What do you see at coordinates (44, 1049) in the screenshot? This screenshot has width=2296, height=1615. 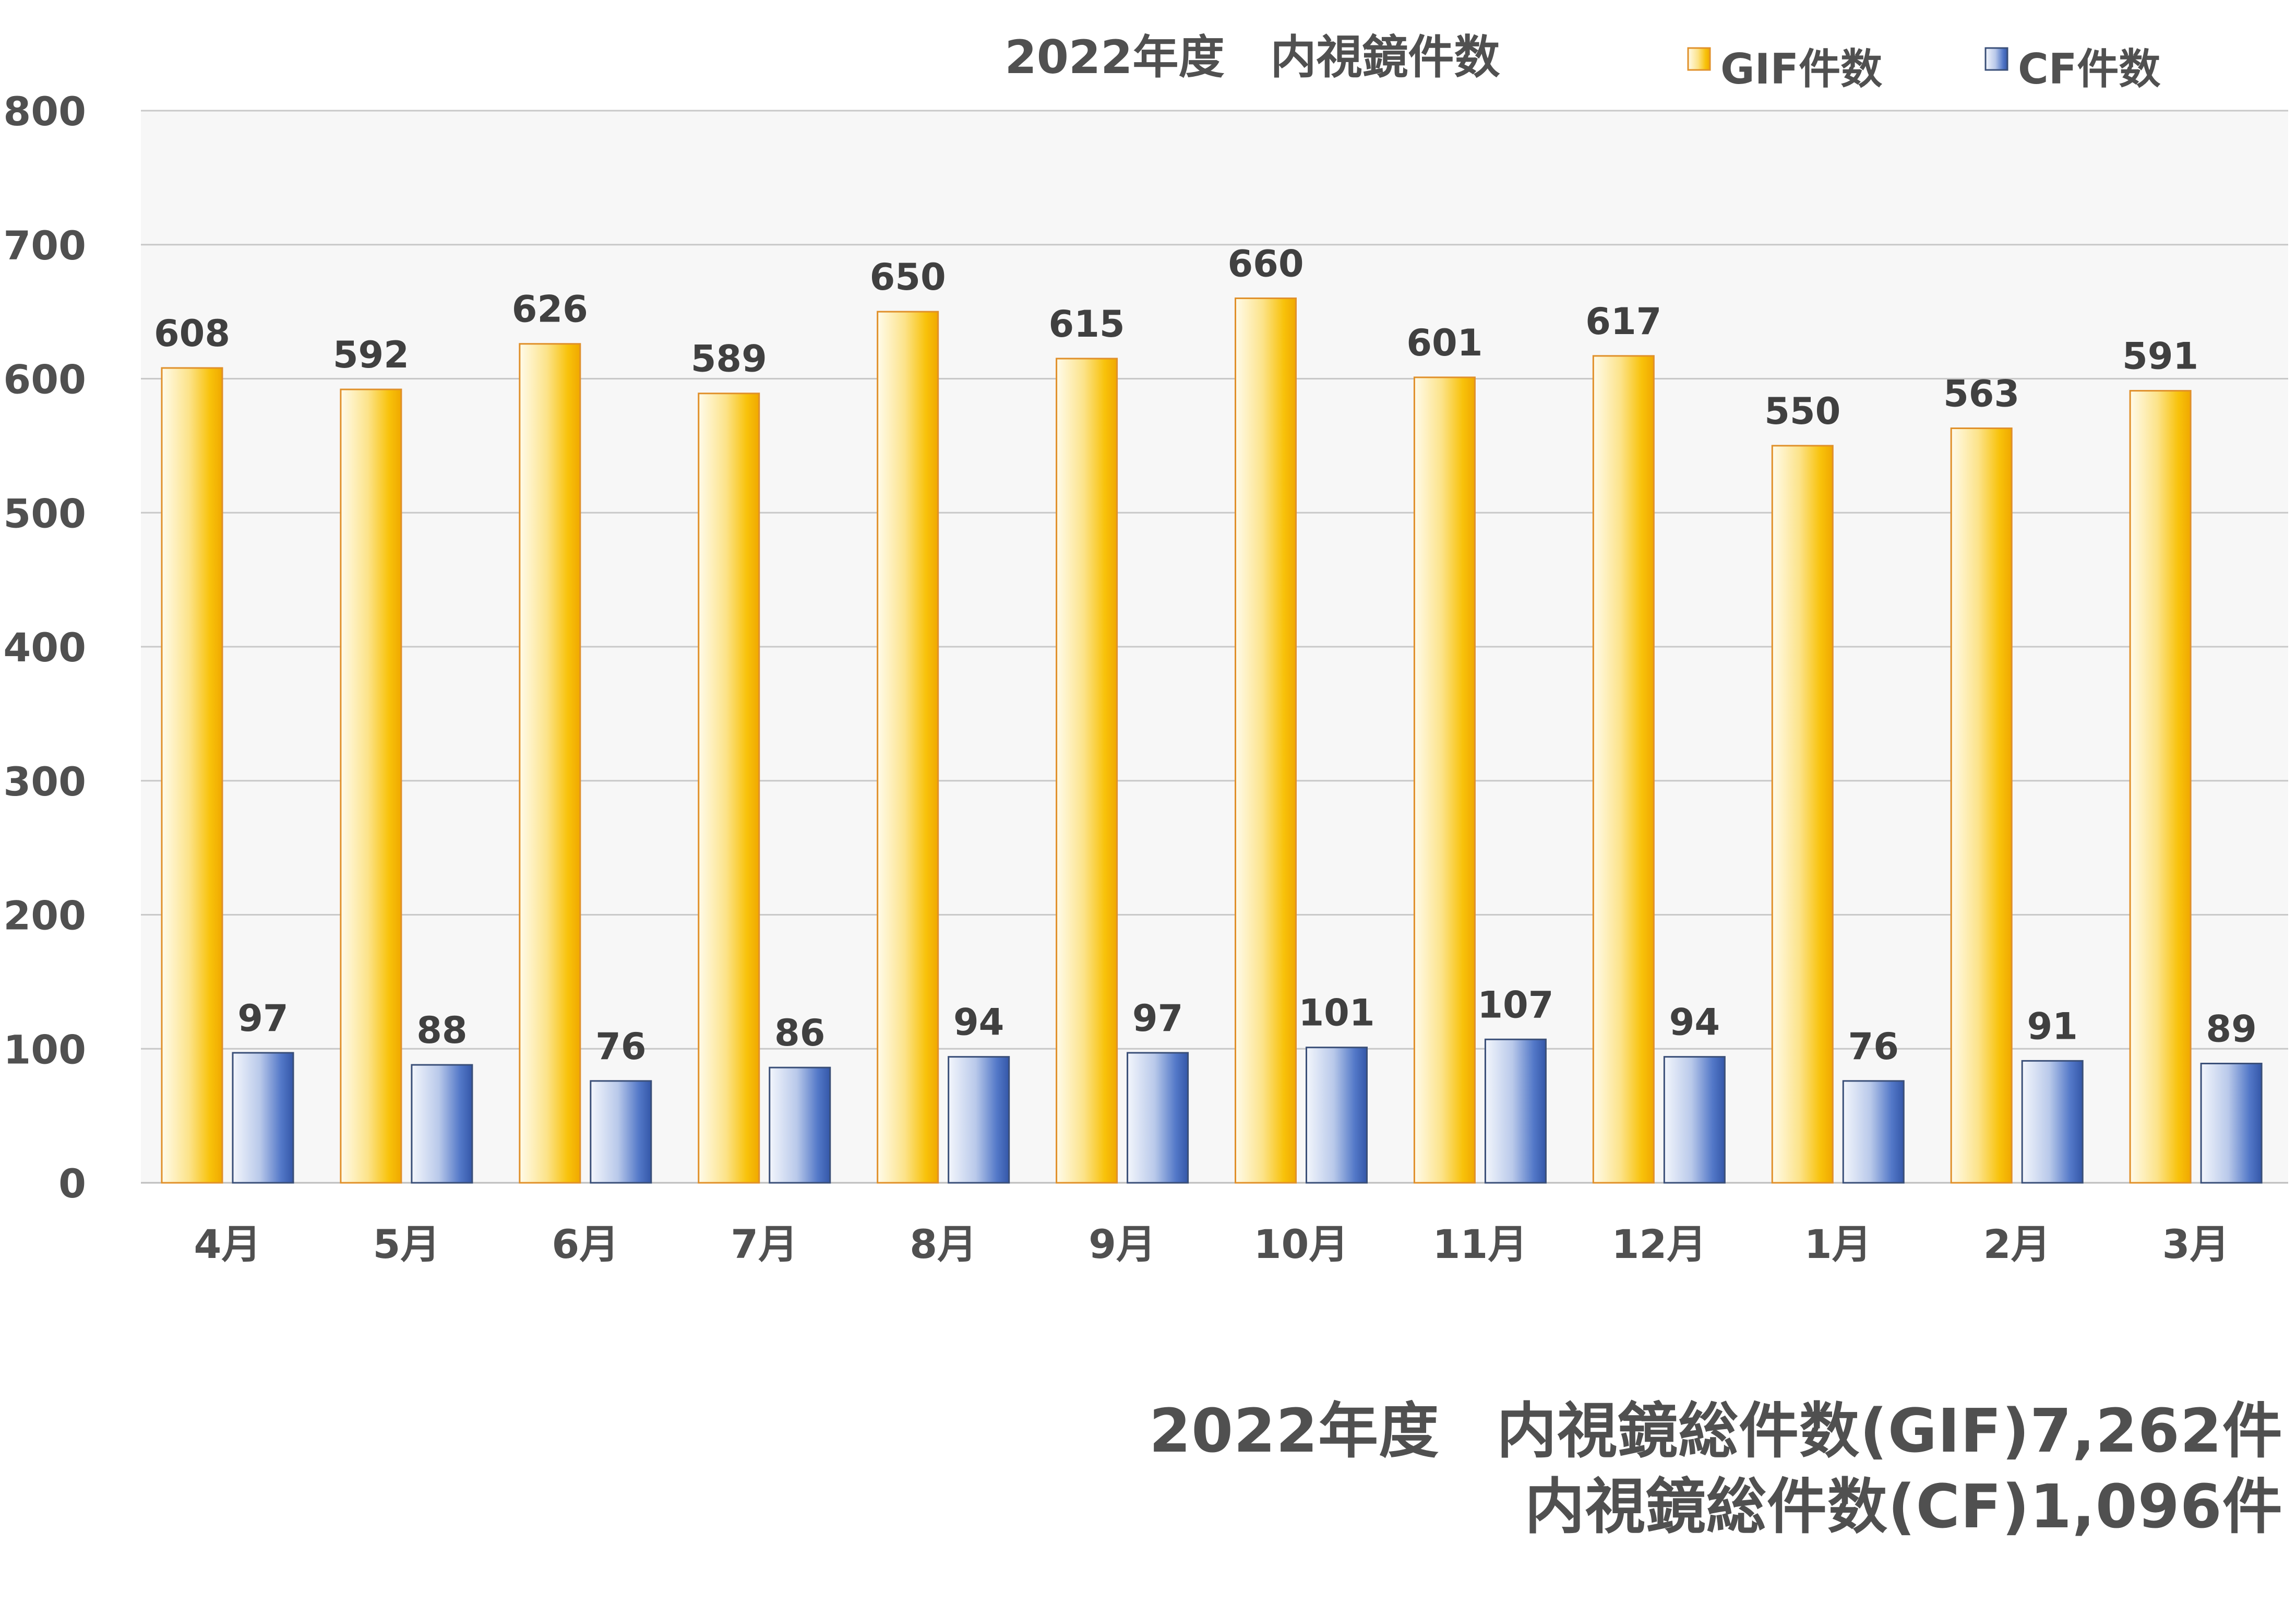 I see `y-tick-label: 100` at bounding box center [44, 1049].